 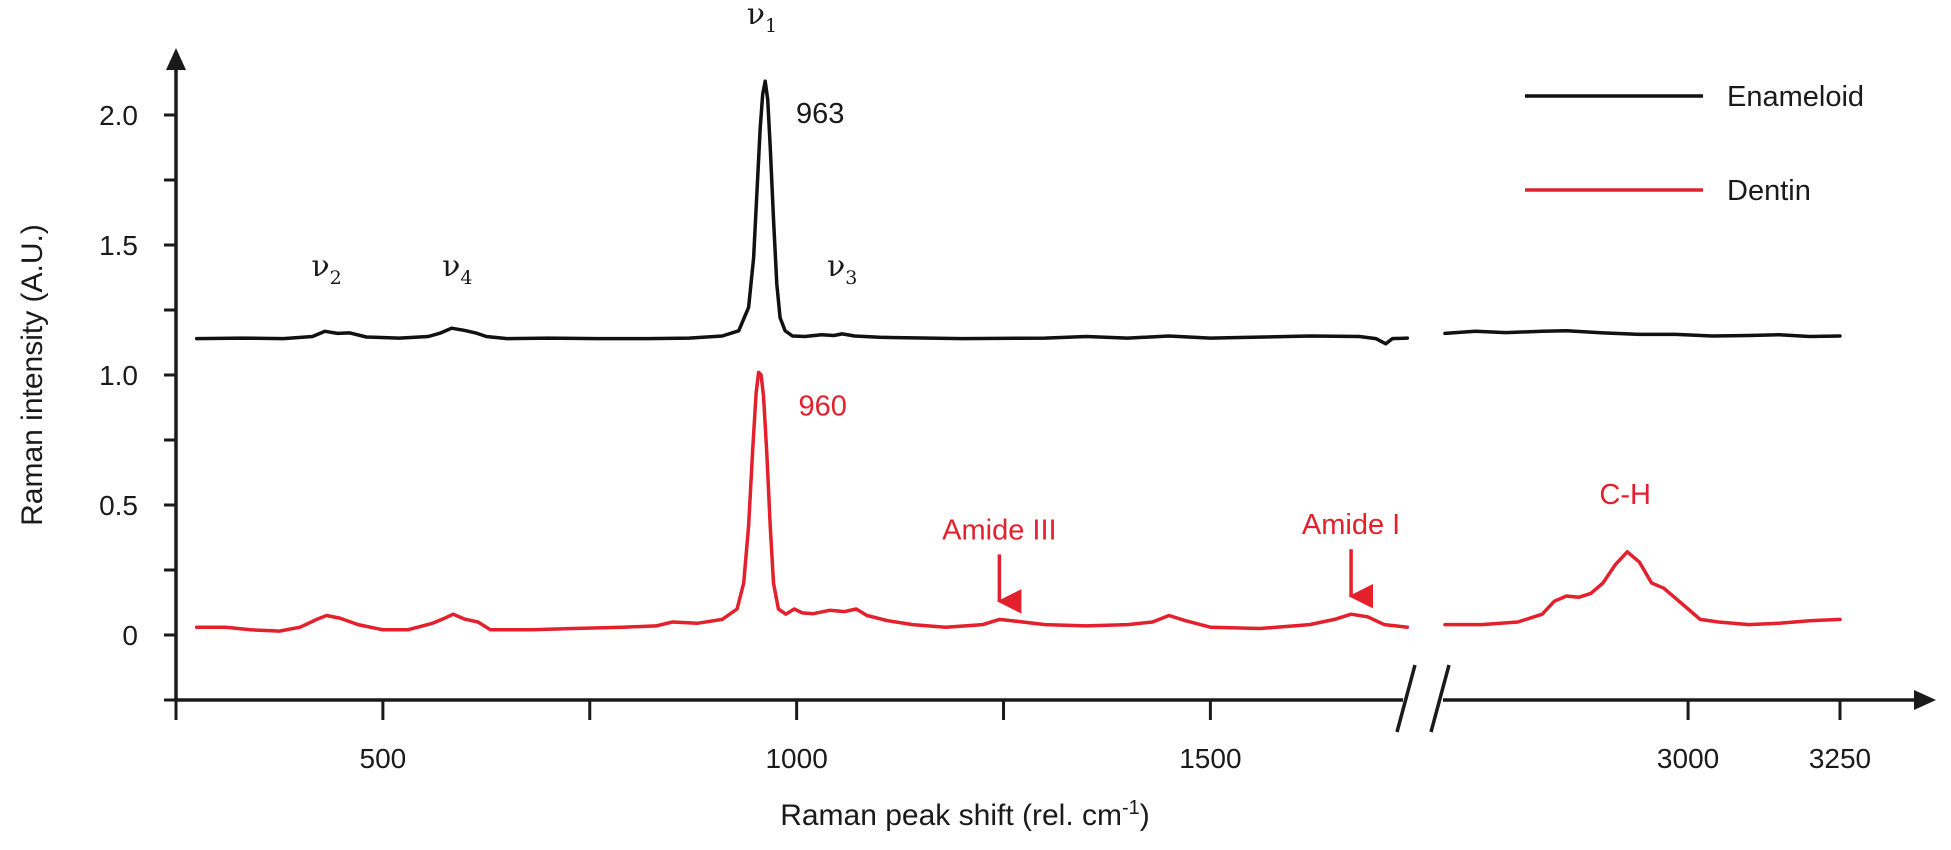 I want to click on y-tick-label: 1.0, so click(x=118, y=375).